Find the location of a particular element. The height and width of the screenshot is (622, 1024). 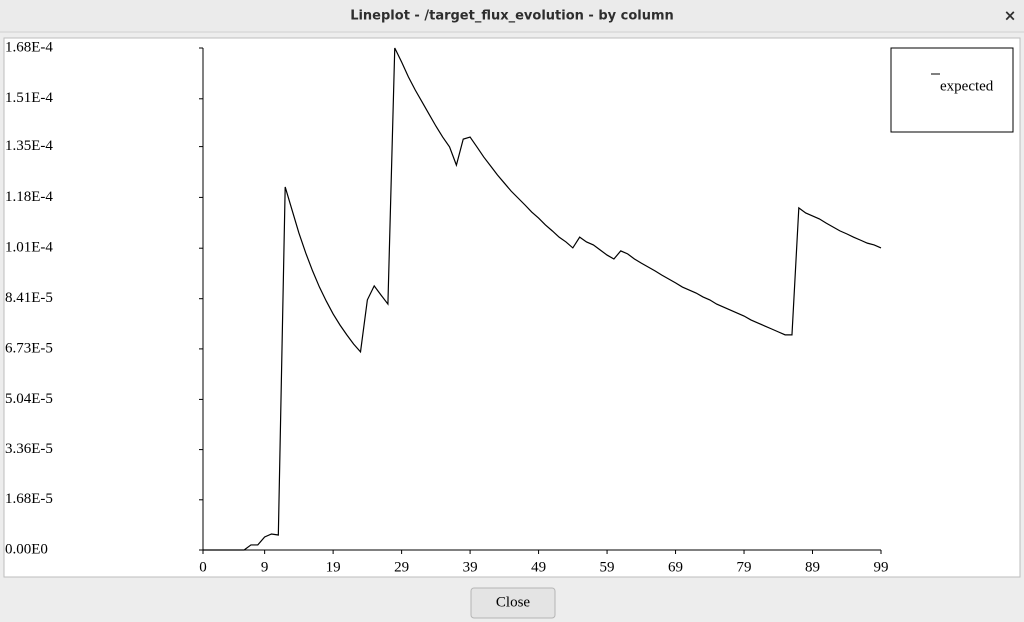

x-tick-label: 69 is located at coordinates (675, 567).